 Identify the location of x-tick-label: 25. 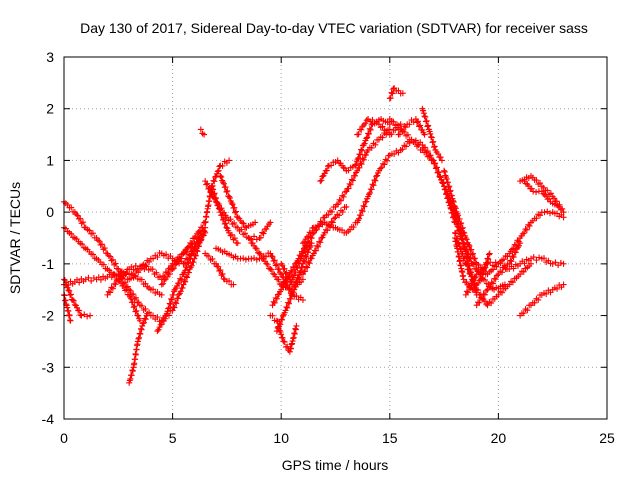
(607, 438).